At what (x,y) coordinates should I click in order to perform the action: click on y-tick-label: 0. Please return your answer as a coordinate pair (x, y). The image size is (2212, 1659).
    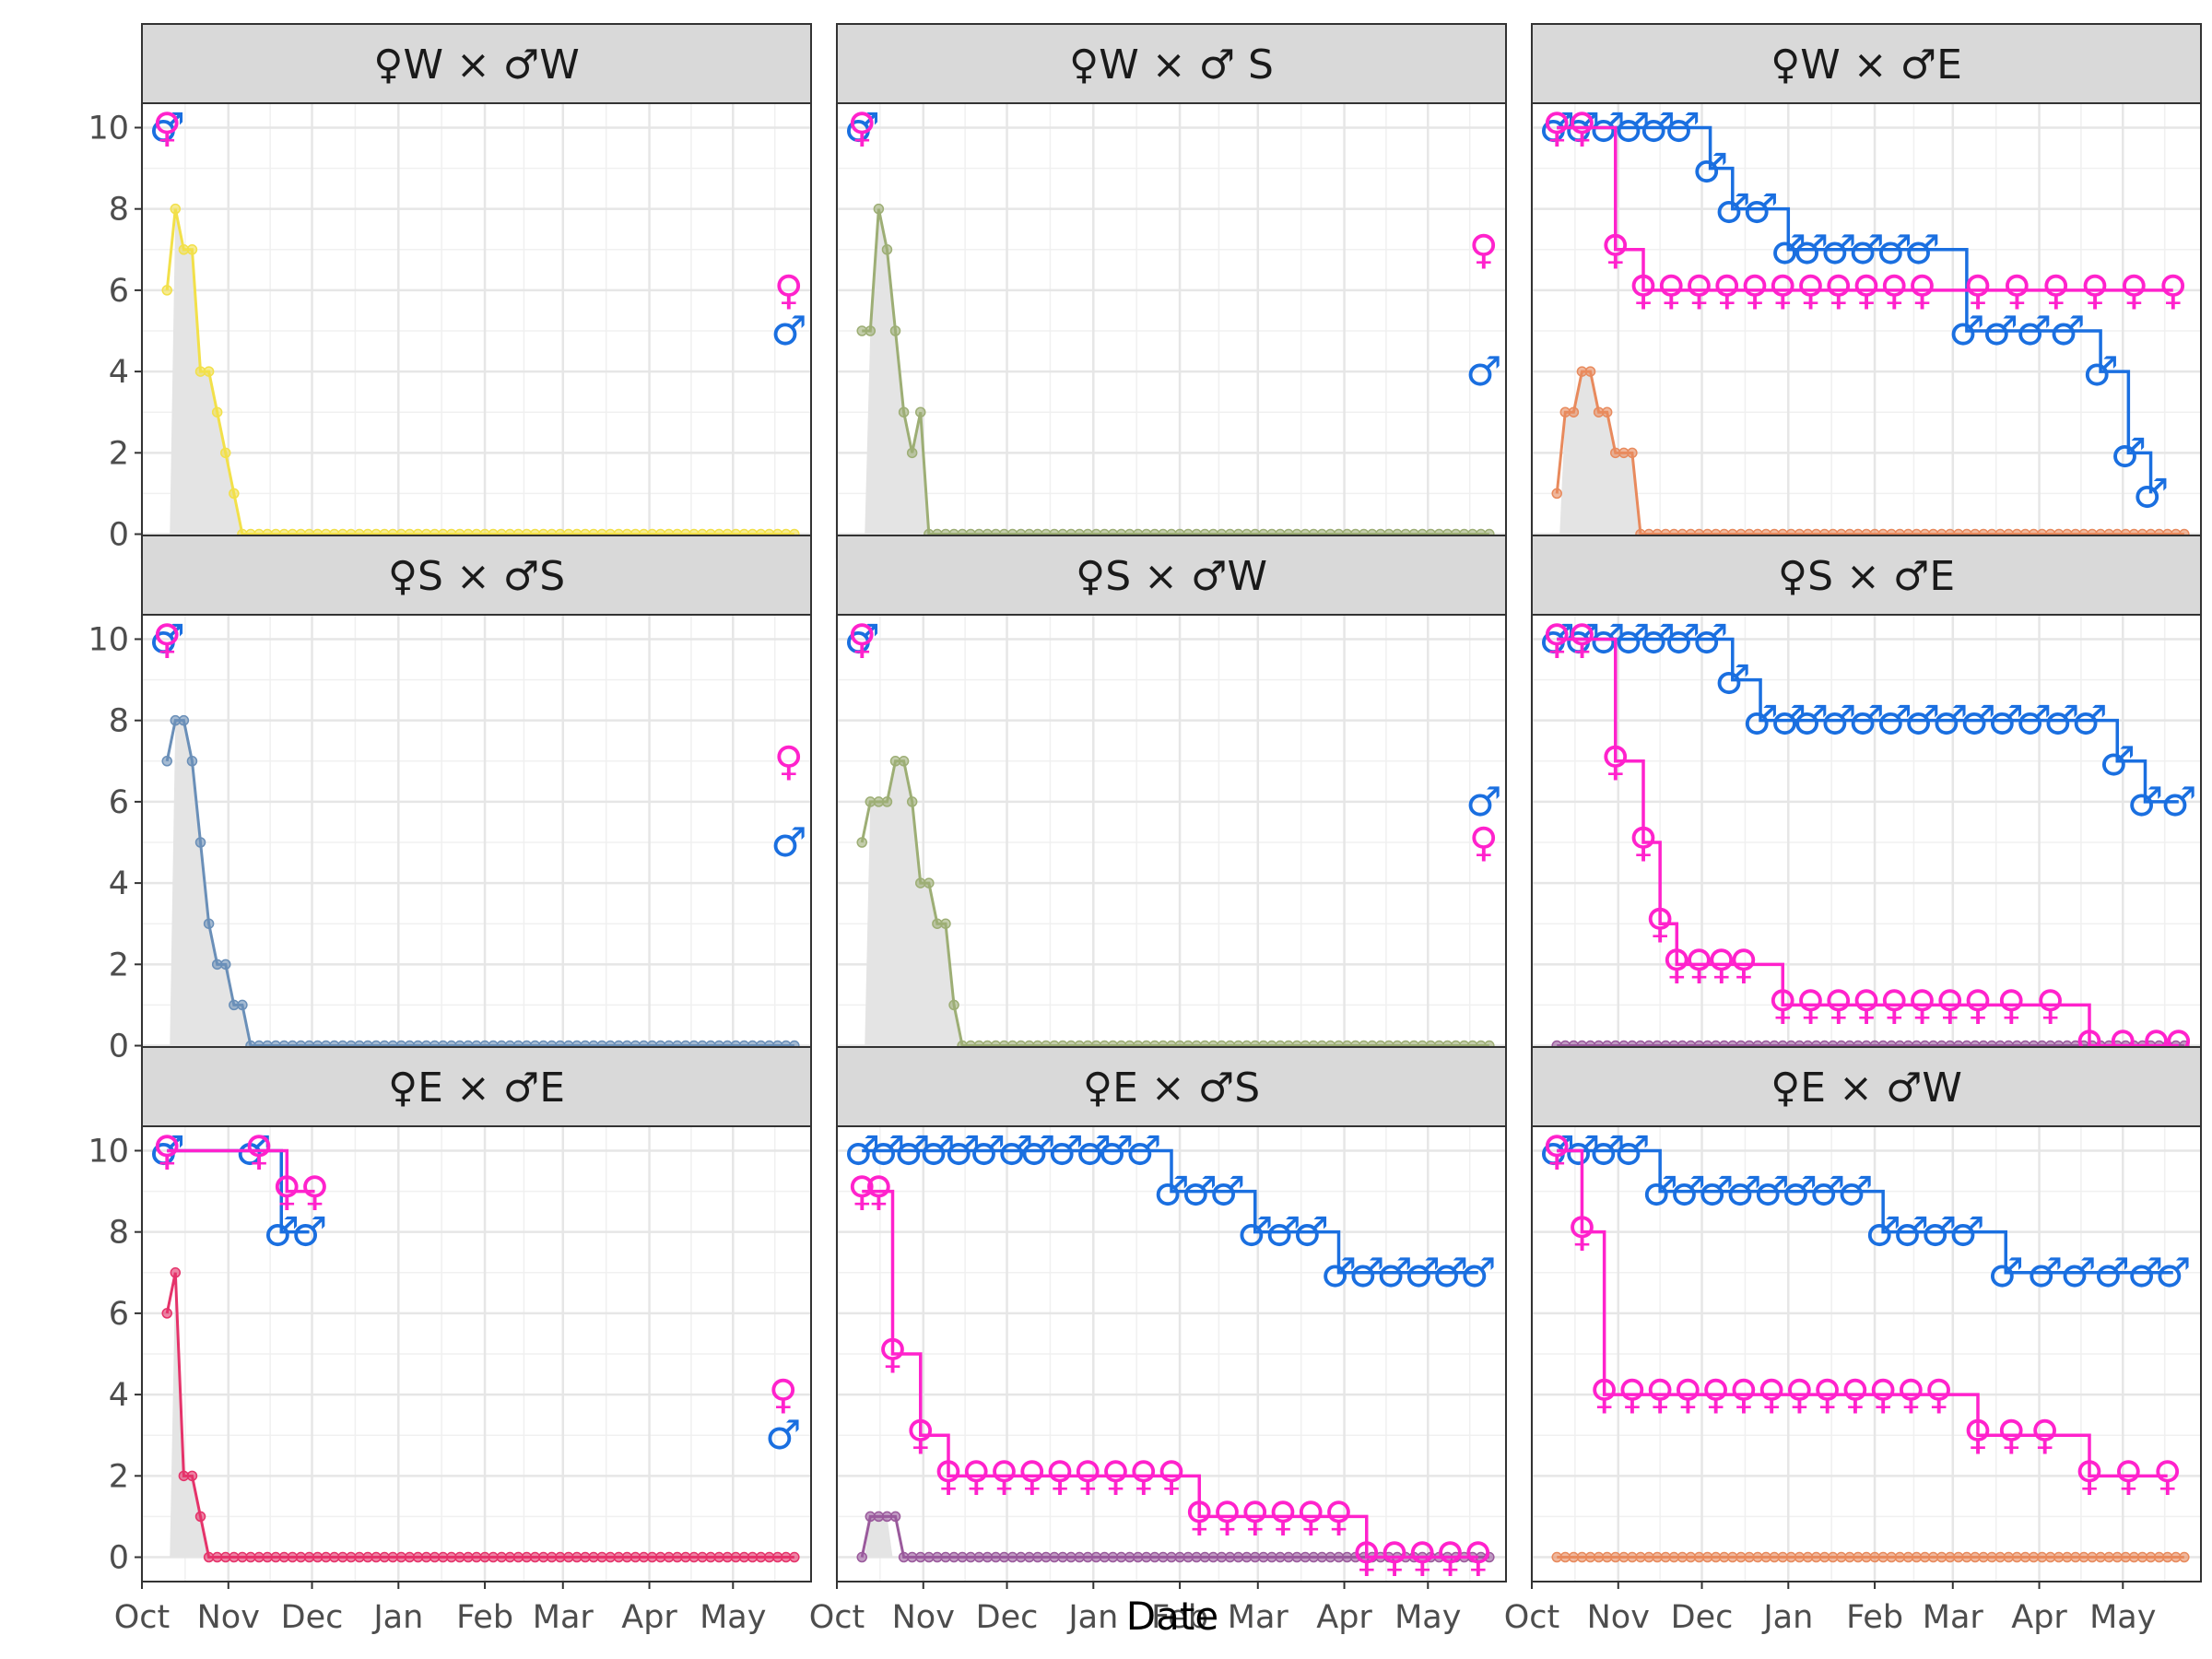
    Looking at the image, I should click on (119, 1047).